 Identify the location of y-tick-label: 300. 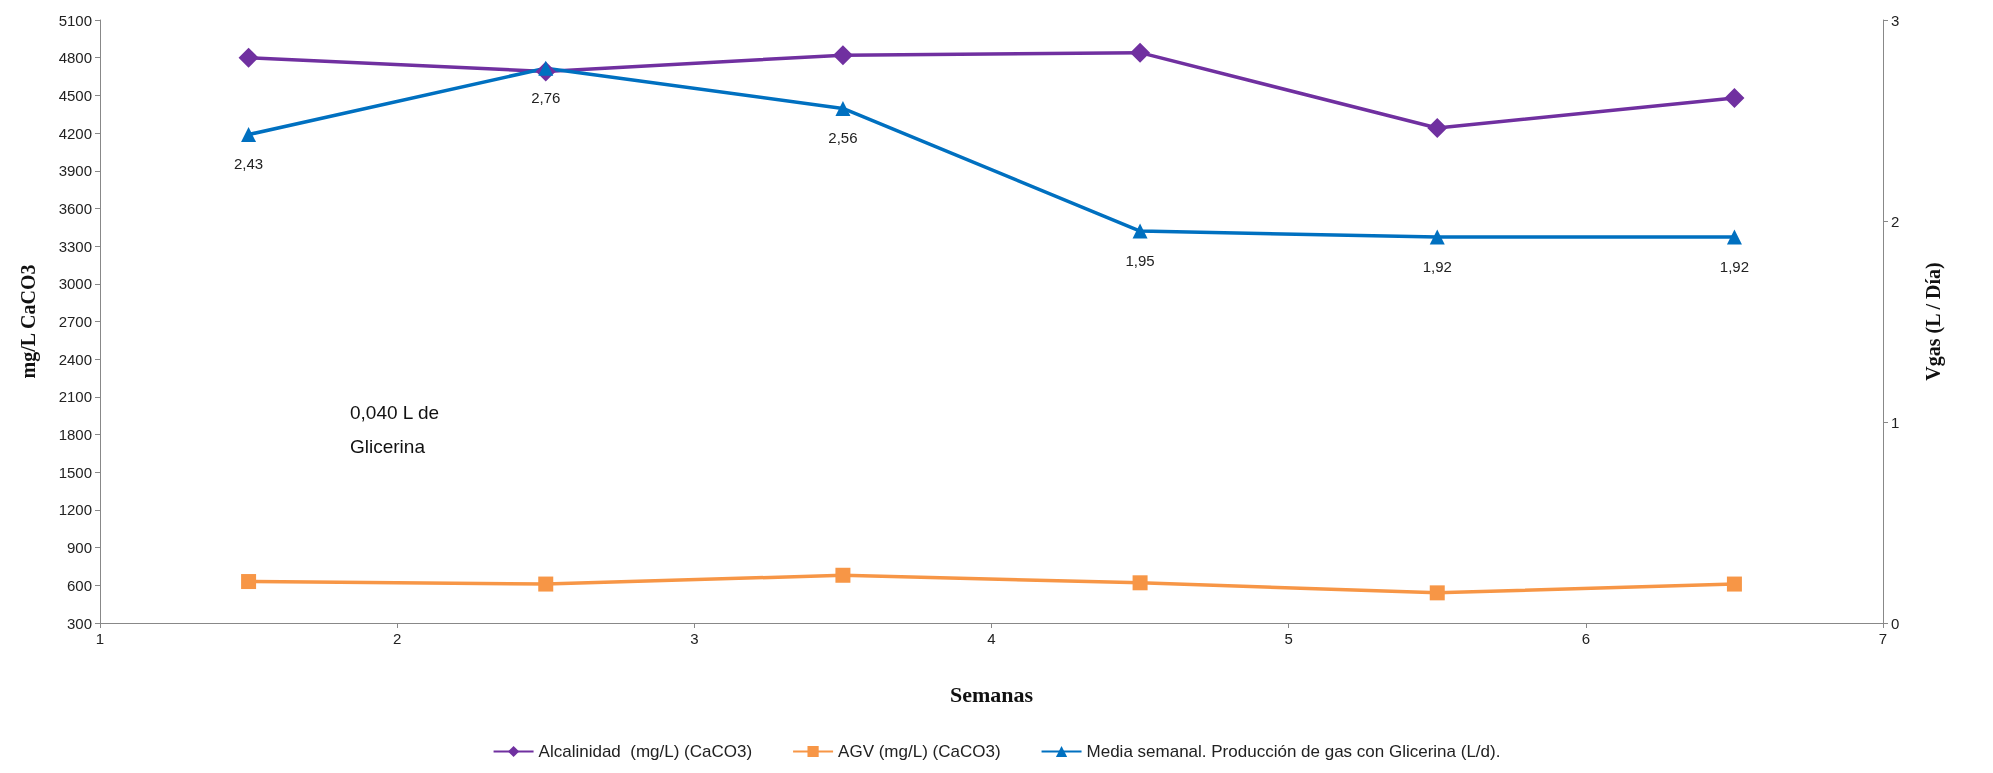
(79, 623).